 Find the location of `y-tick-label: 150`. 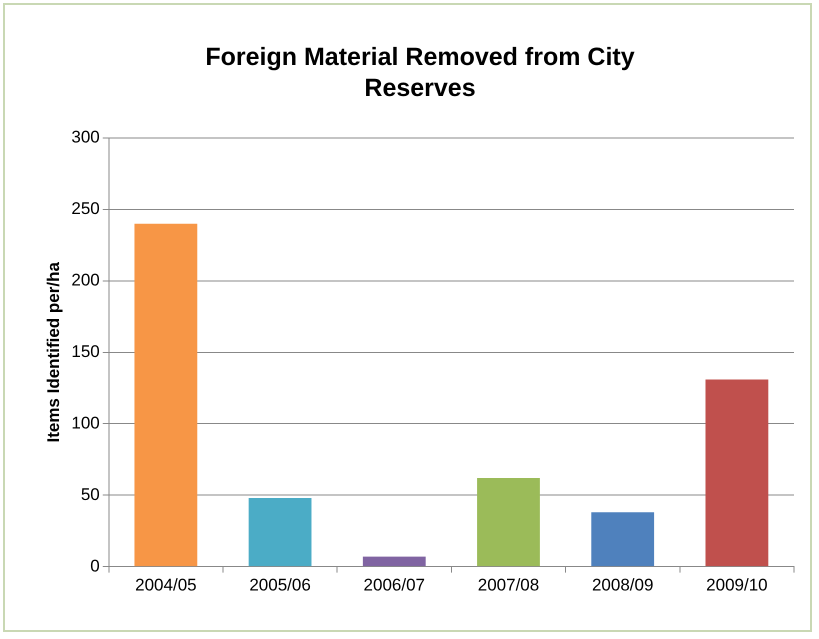

y-tick-label: 150 is located at coordinates (85, 351).